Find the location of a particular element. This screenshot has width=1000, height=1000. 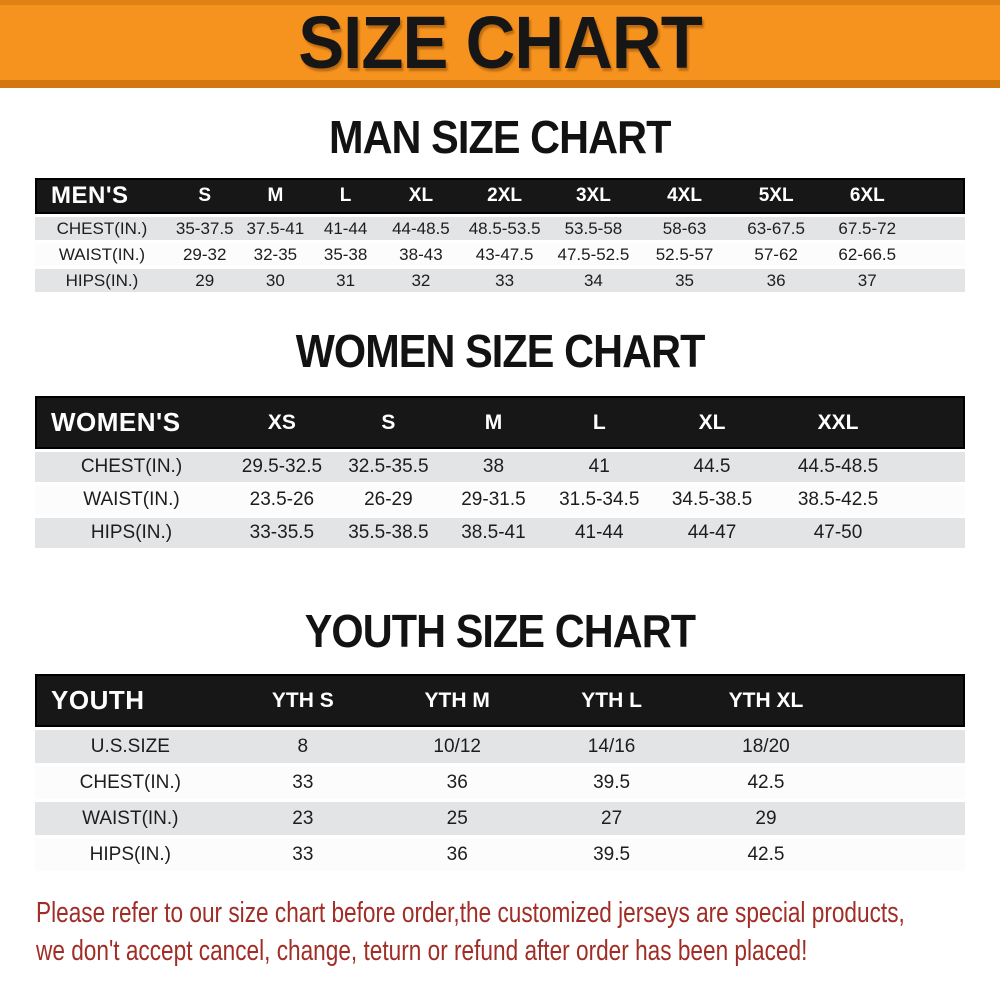

youth-waist-row: WAIST(IN.) 23 25 27 29 is located at coordinates (500, 817).